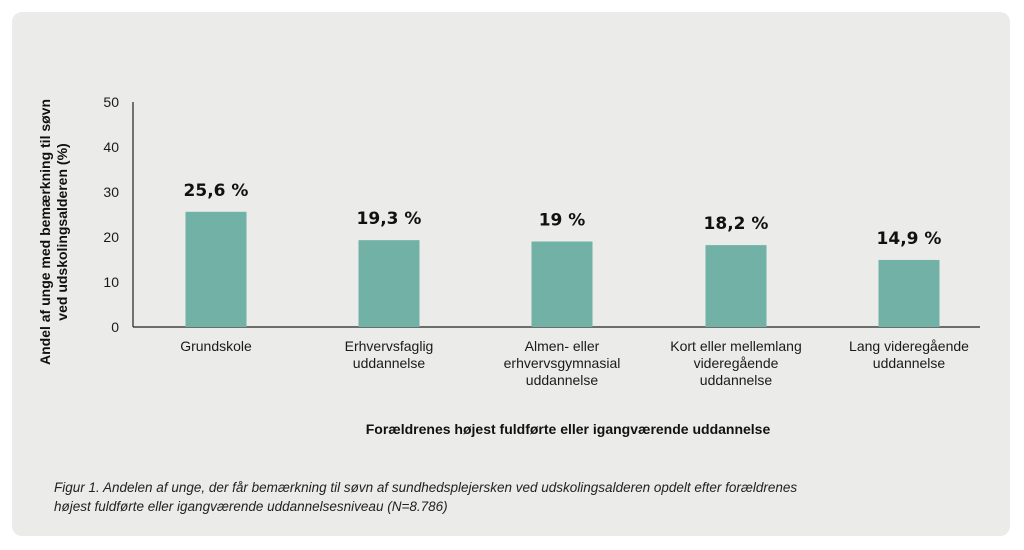 The height and width of the screenshot is (550, 1024). What do you see at coordinates (111, 282) in the screenshot?
I see `y-tick-label: 10` at bounding box center [111, 282].